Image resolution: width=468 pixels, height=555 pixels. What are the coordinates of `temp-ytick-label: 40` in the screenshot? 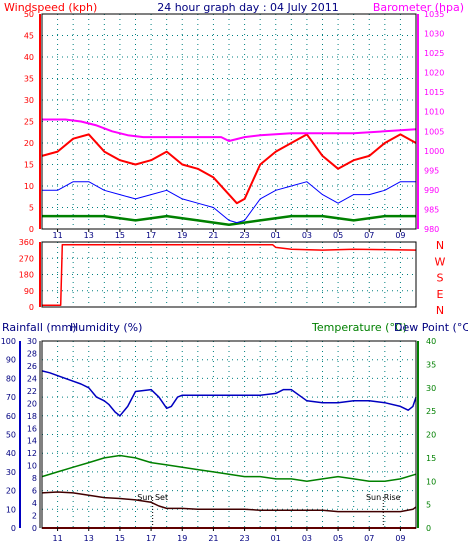 It's located at (431, 341).